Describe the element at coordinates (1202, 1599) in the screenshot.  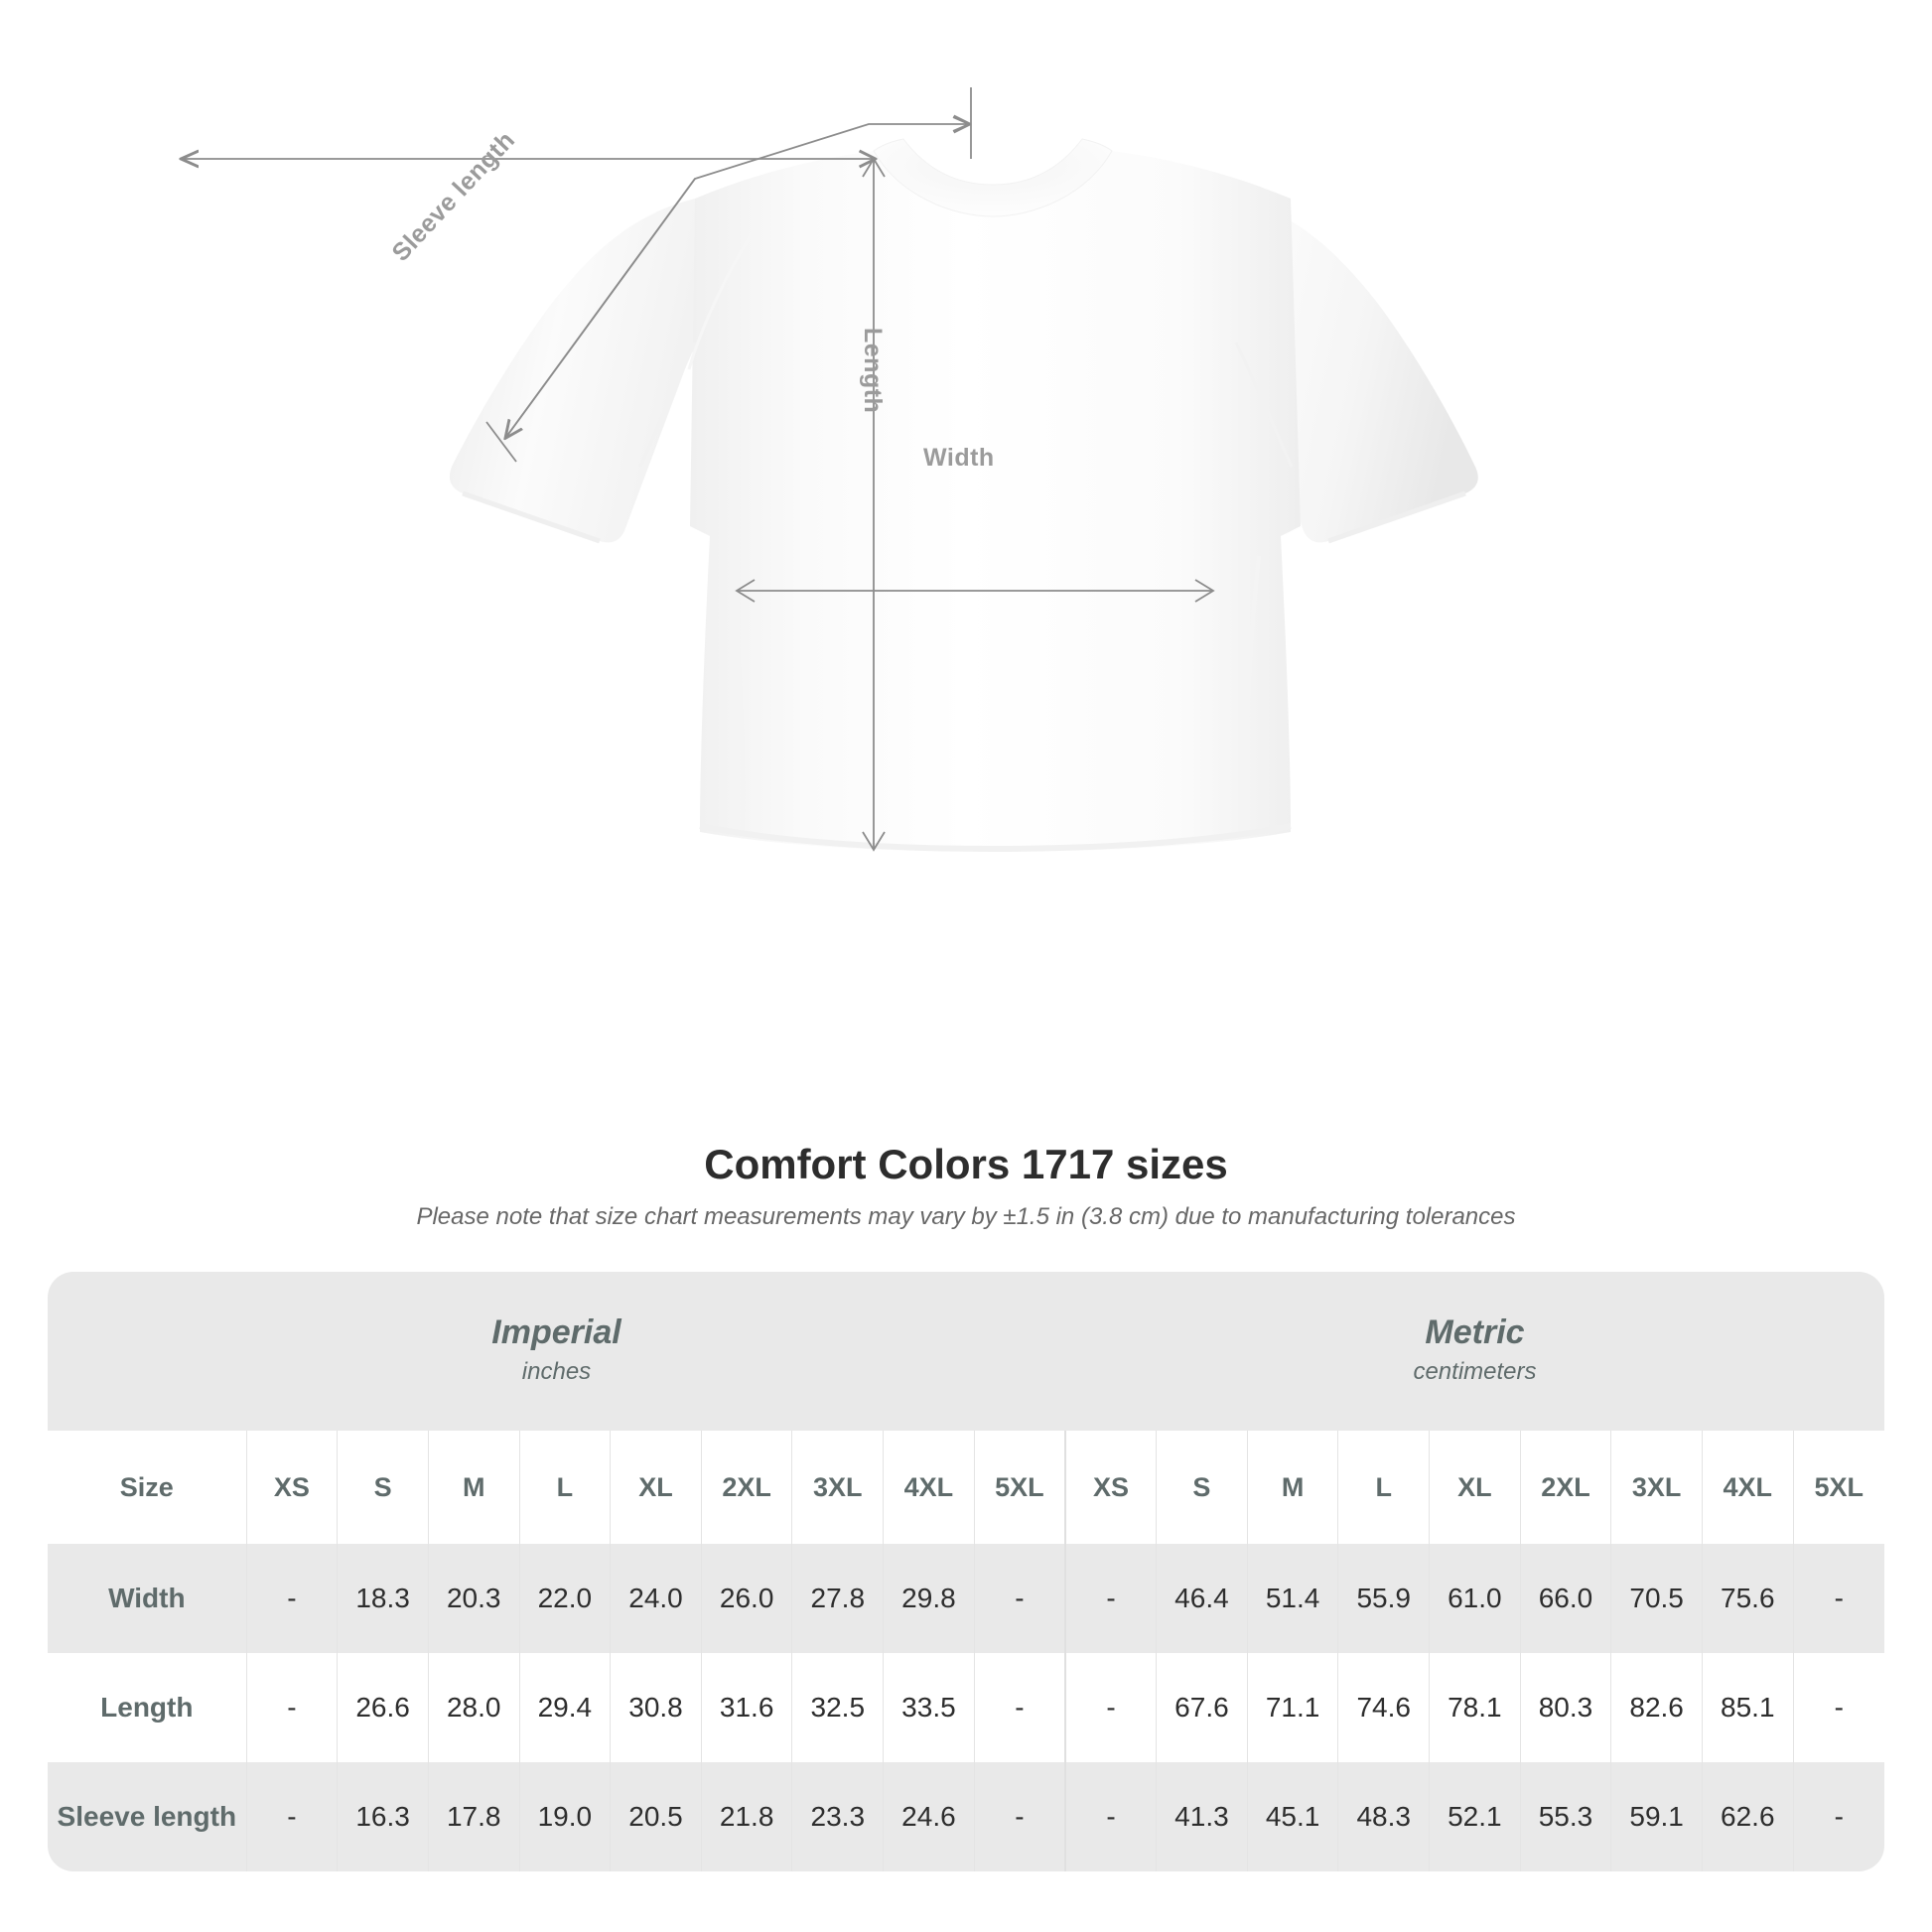
I see `cell-width-metric-S: 46.4` at that location.